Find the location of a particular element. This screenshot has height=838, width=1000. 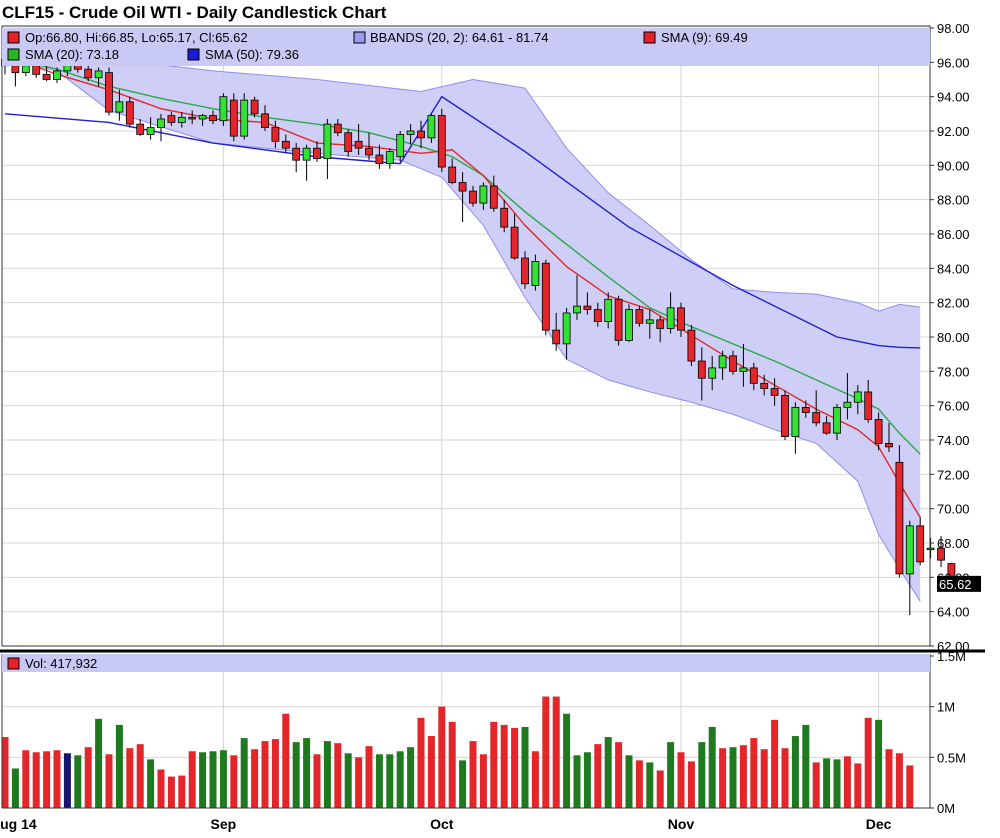

volume-legend-label: Vol: 417,932 is located at coordinates (61, 663).